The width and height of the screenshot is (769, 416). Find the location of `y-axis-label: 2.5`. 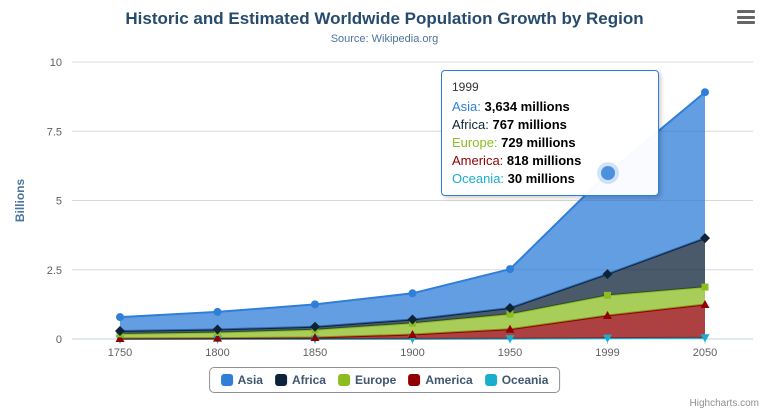

y-axis-label: 2.5 is located at coordinates (54, 271).